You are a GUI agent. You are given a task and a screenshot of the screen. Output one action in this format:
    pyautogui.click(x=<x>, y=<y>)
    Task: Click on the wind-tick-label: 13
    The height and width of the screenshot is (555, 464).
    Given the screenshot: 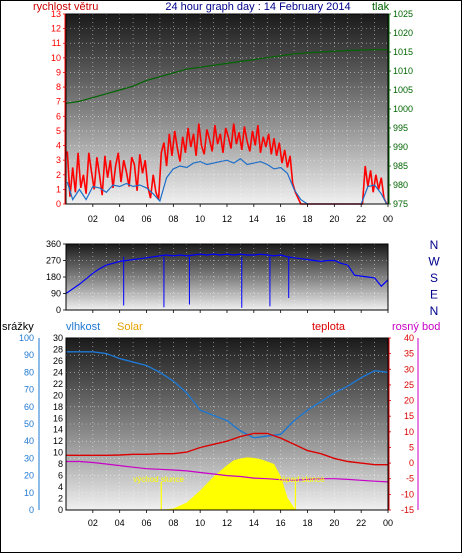 What is the action you would take?
    pyautogui.click(x=56, y=14)
    